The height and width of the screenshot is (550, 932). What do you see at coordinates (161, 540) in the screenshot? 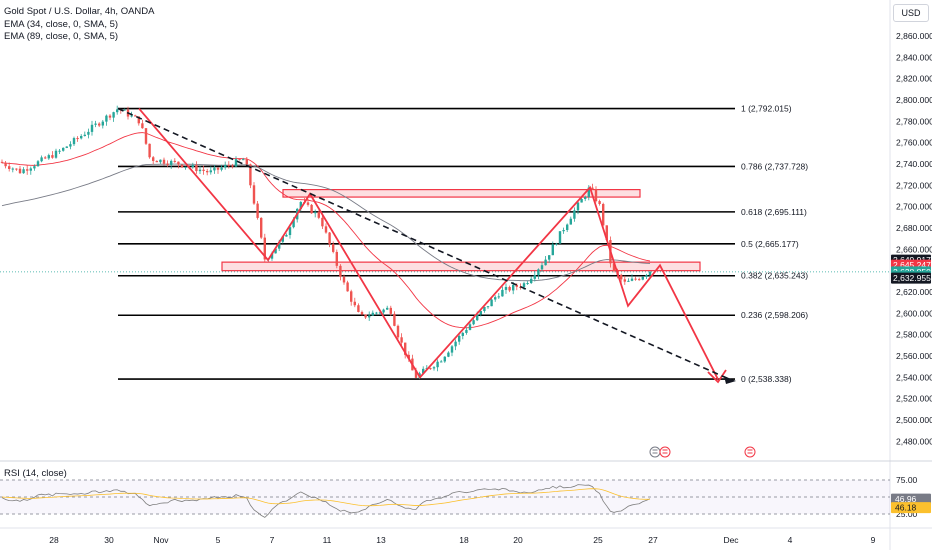
I see `time-tick-label: Nov` at bounding box center [161, 540].